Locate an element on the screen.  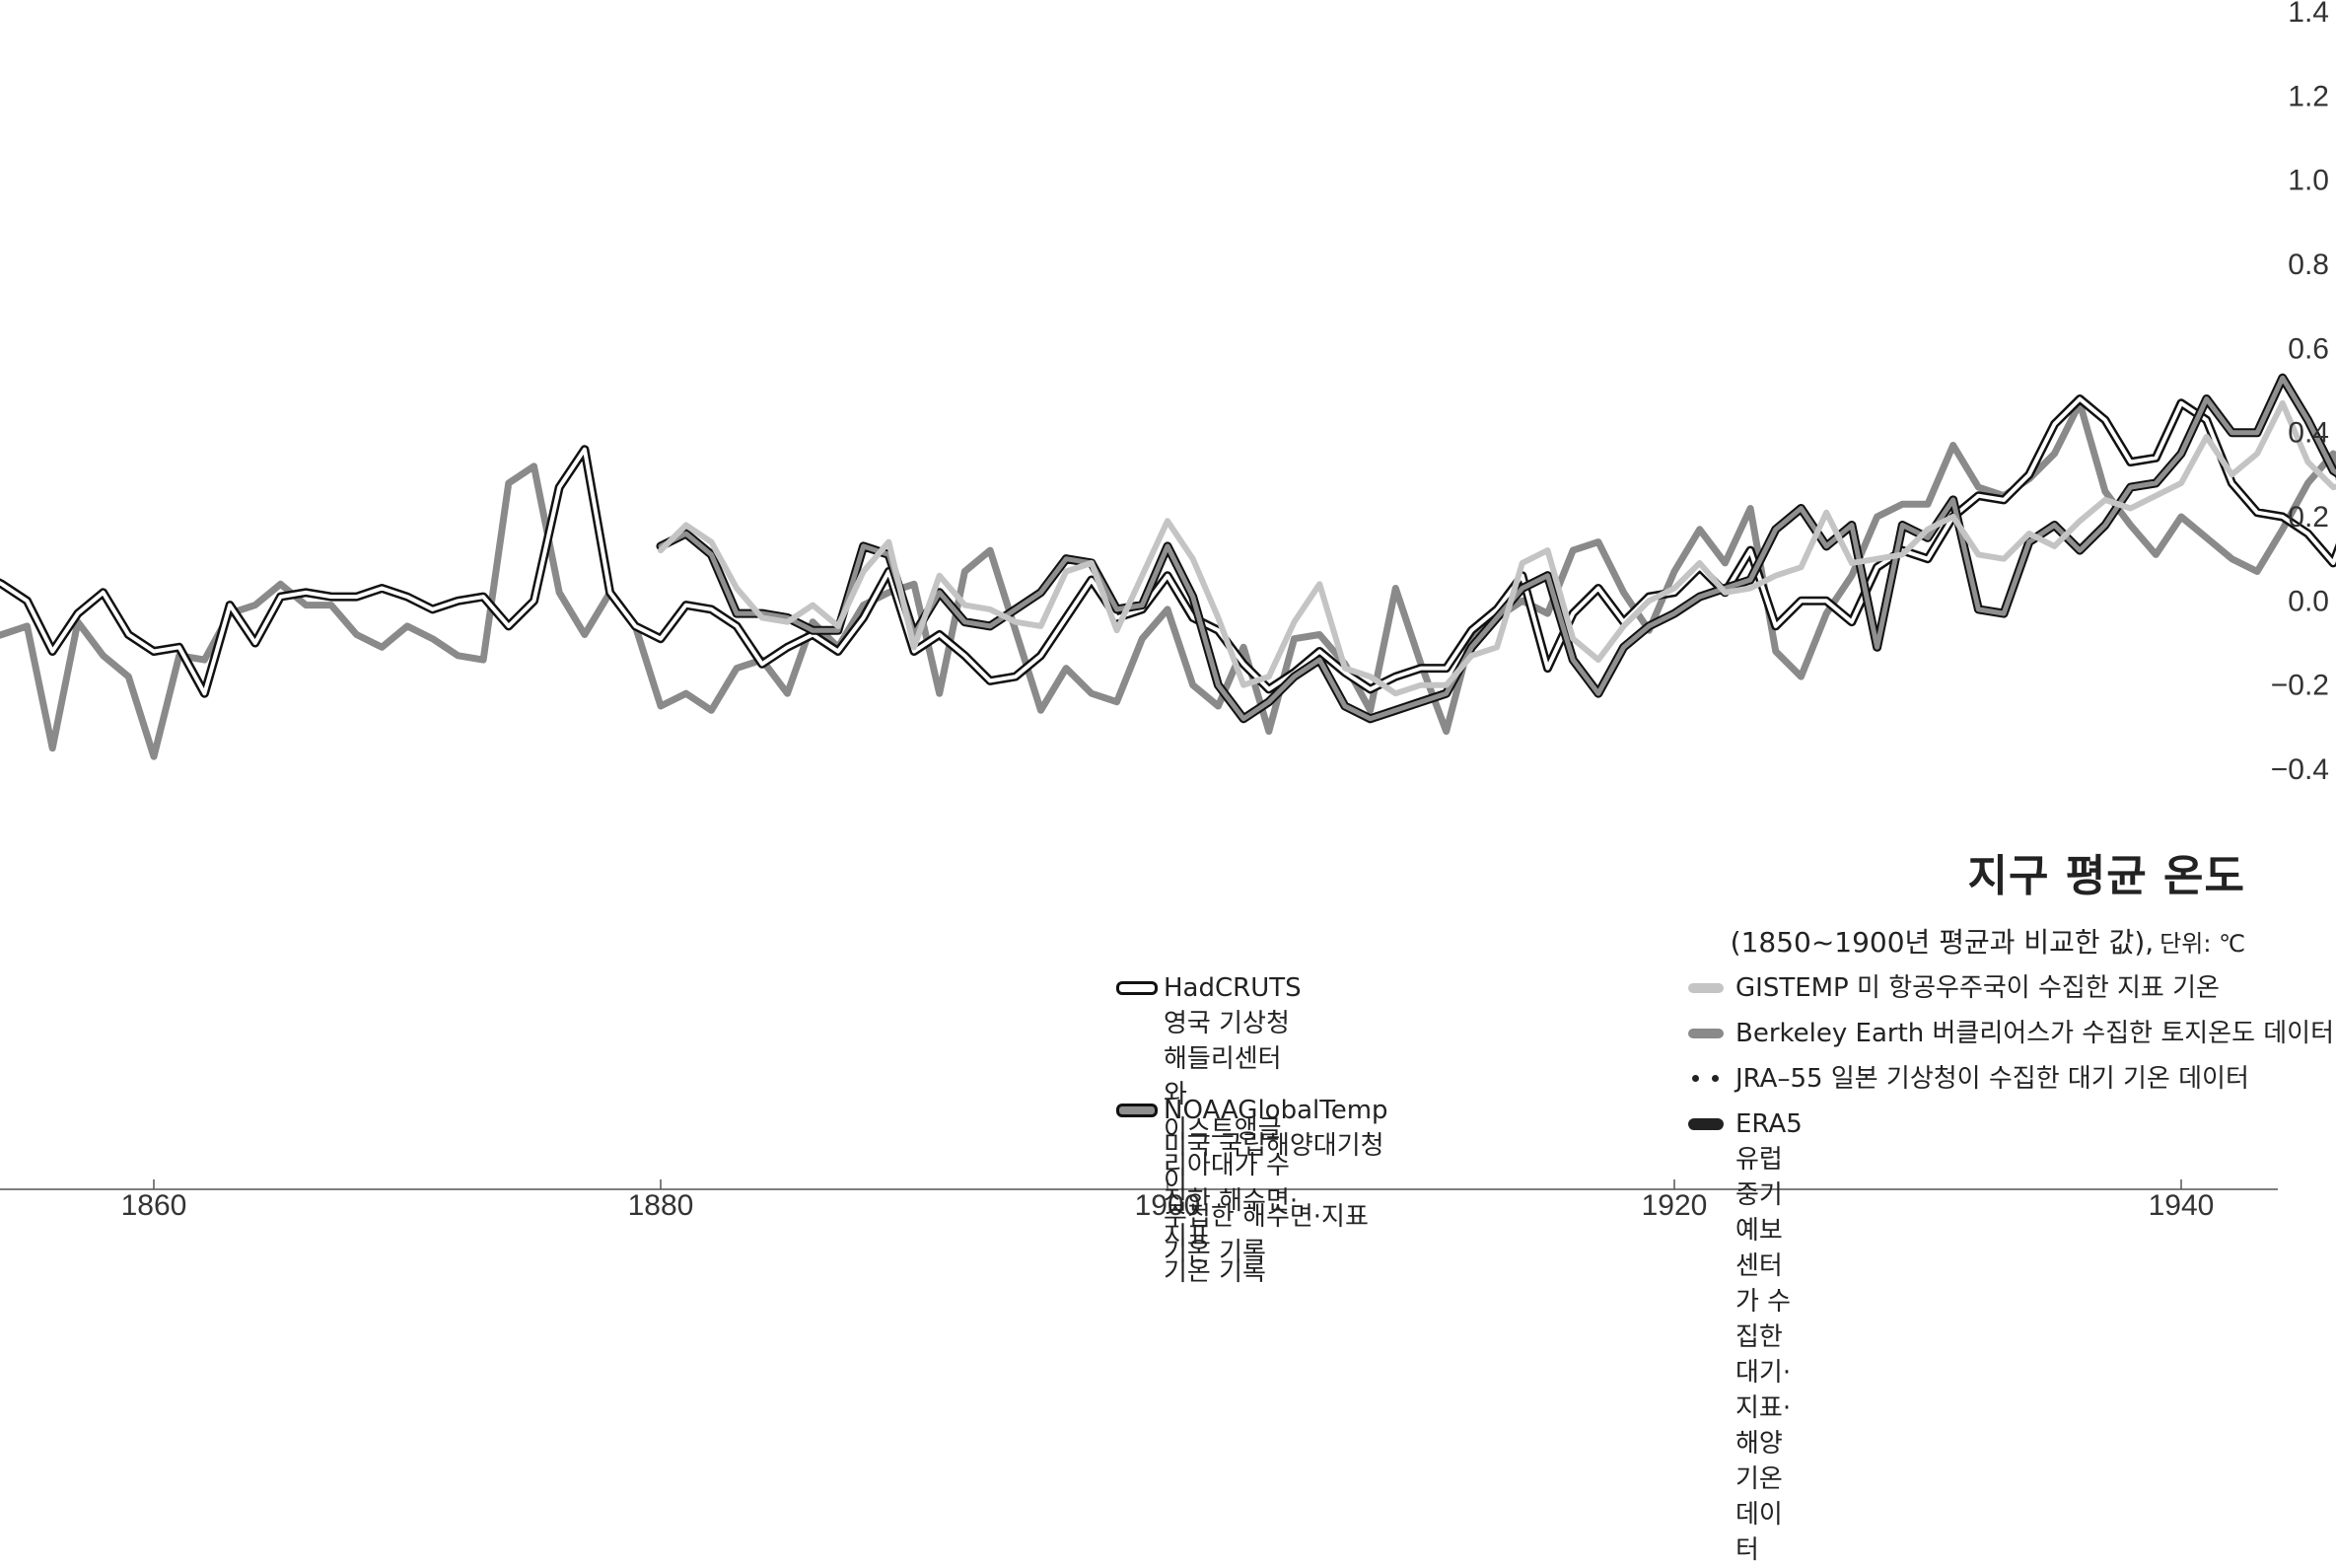
chart-subtitle-text: (1850~1900년 평균과 비교한 값), is located at coordinates (1943, 942).